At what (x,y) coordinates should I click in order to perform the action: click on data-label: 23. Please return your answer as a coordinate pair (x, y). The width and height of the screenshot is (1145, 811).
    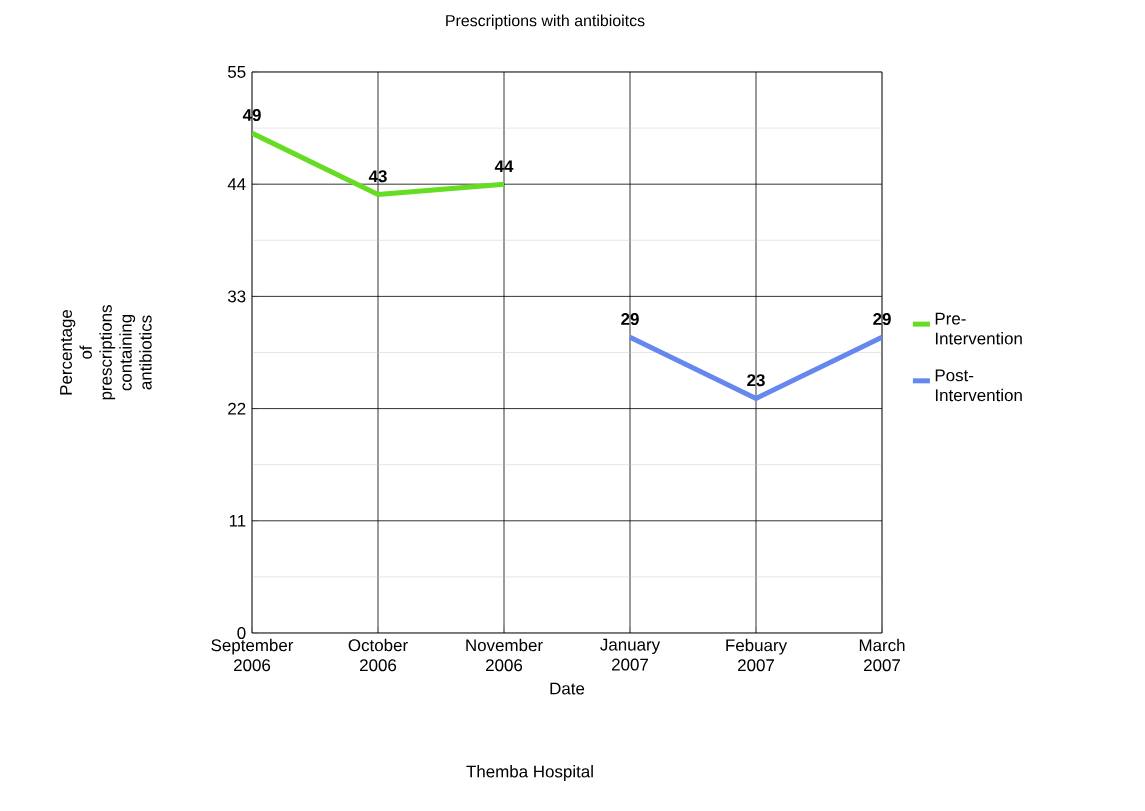
    Looking at the image, I should click on (756, 380).